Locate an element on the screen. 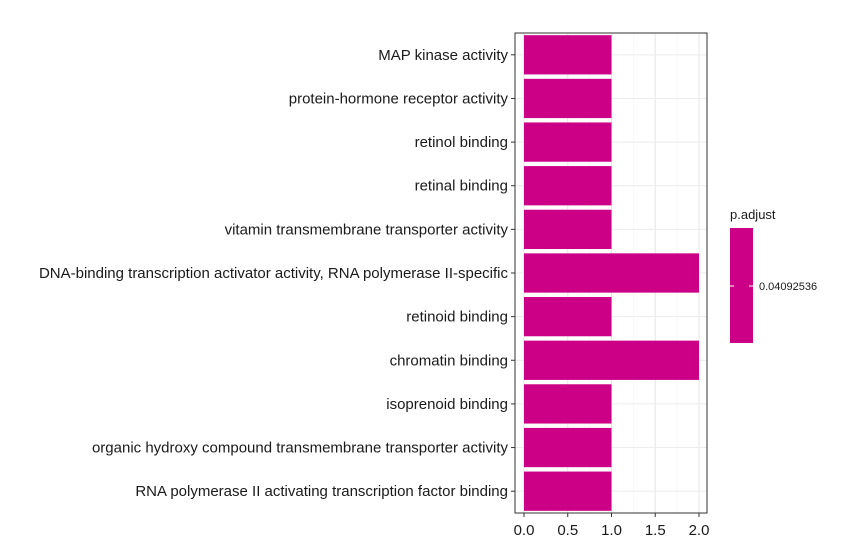 This screenshot has height=547, width=841. legend-title: p.adjust is located at coordinates (753, 214).